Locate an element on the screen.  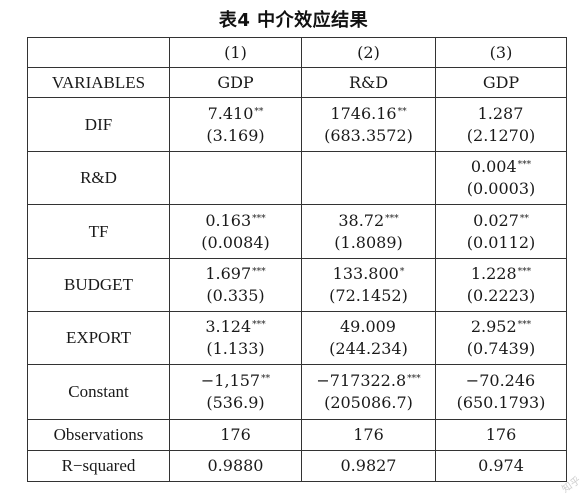
table-cell: 38.72*** (1.8089) is located at coordinates (368, 231).